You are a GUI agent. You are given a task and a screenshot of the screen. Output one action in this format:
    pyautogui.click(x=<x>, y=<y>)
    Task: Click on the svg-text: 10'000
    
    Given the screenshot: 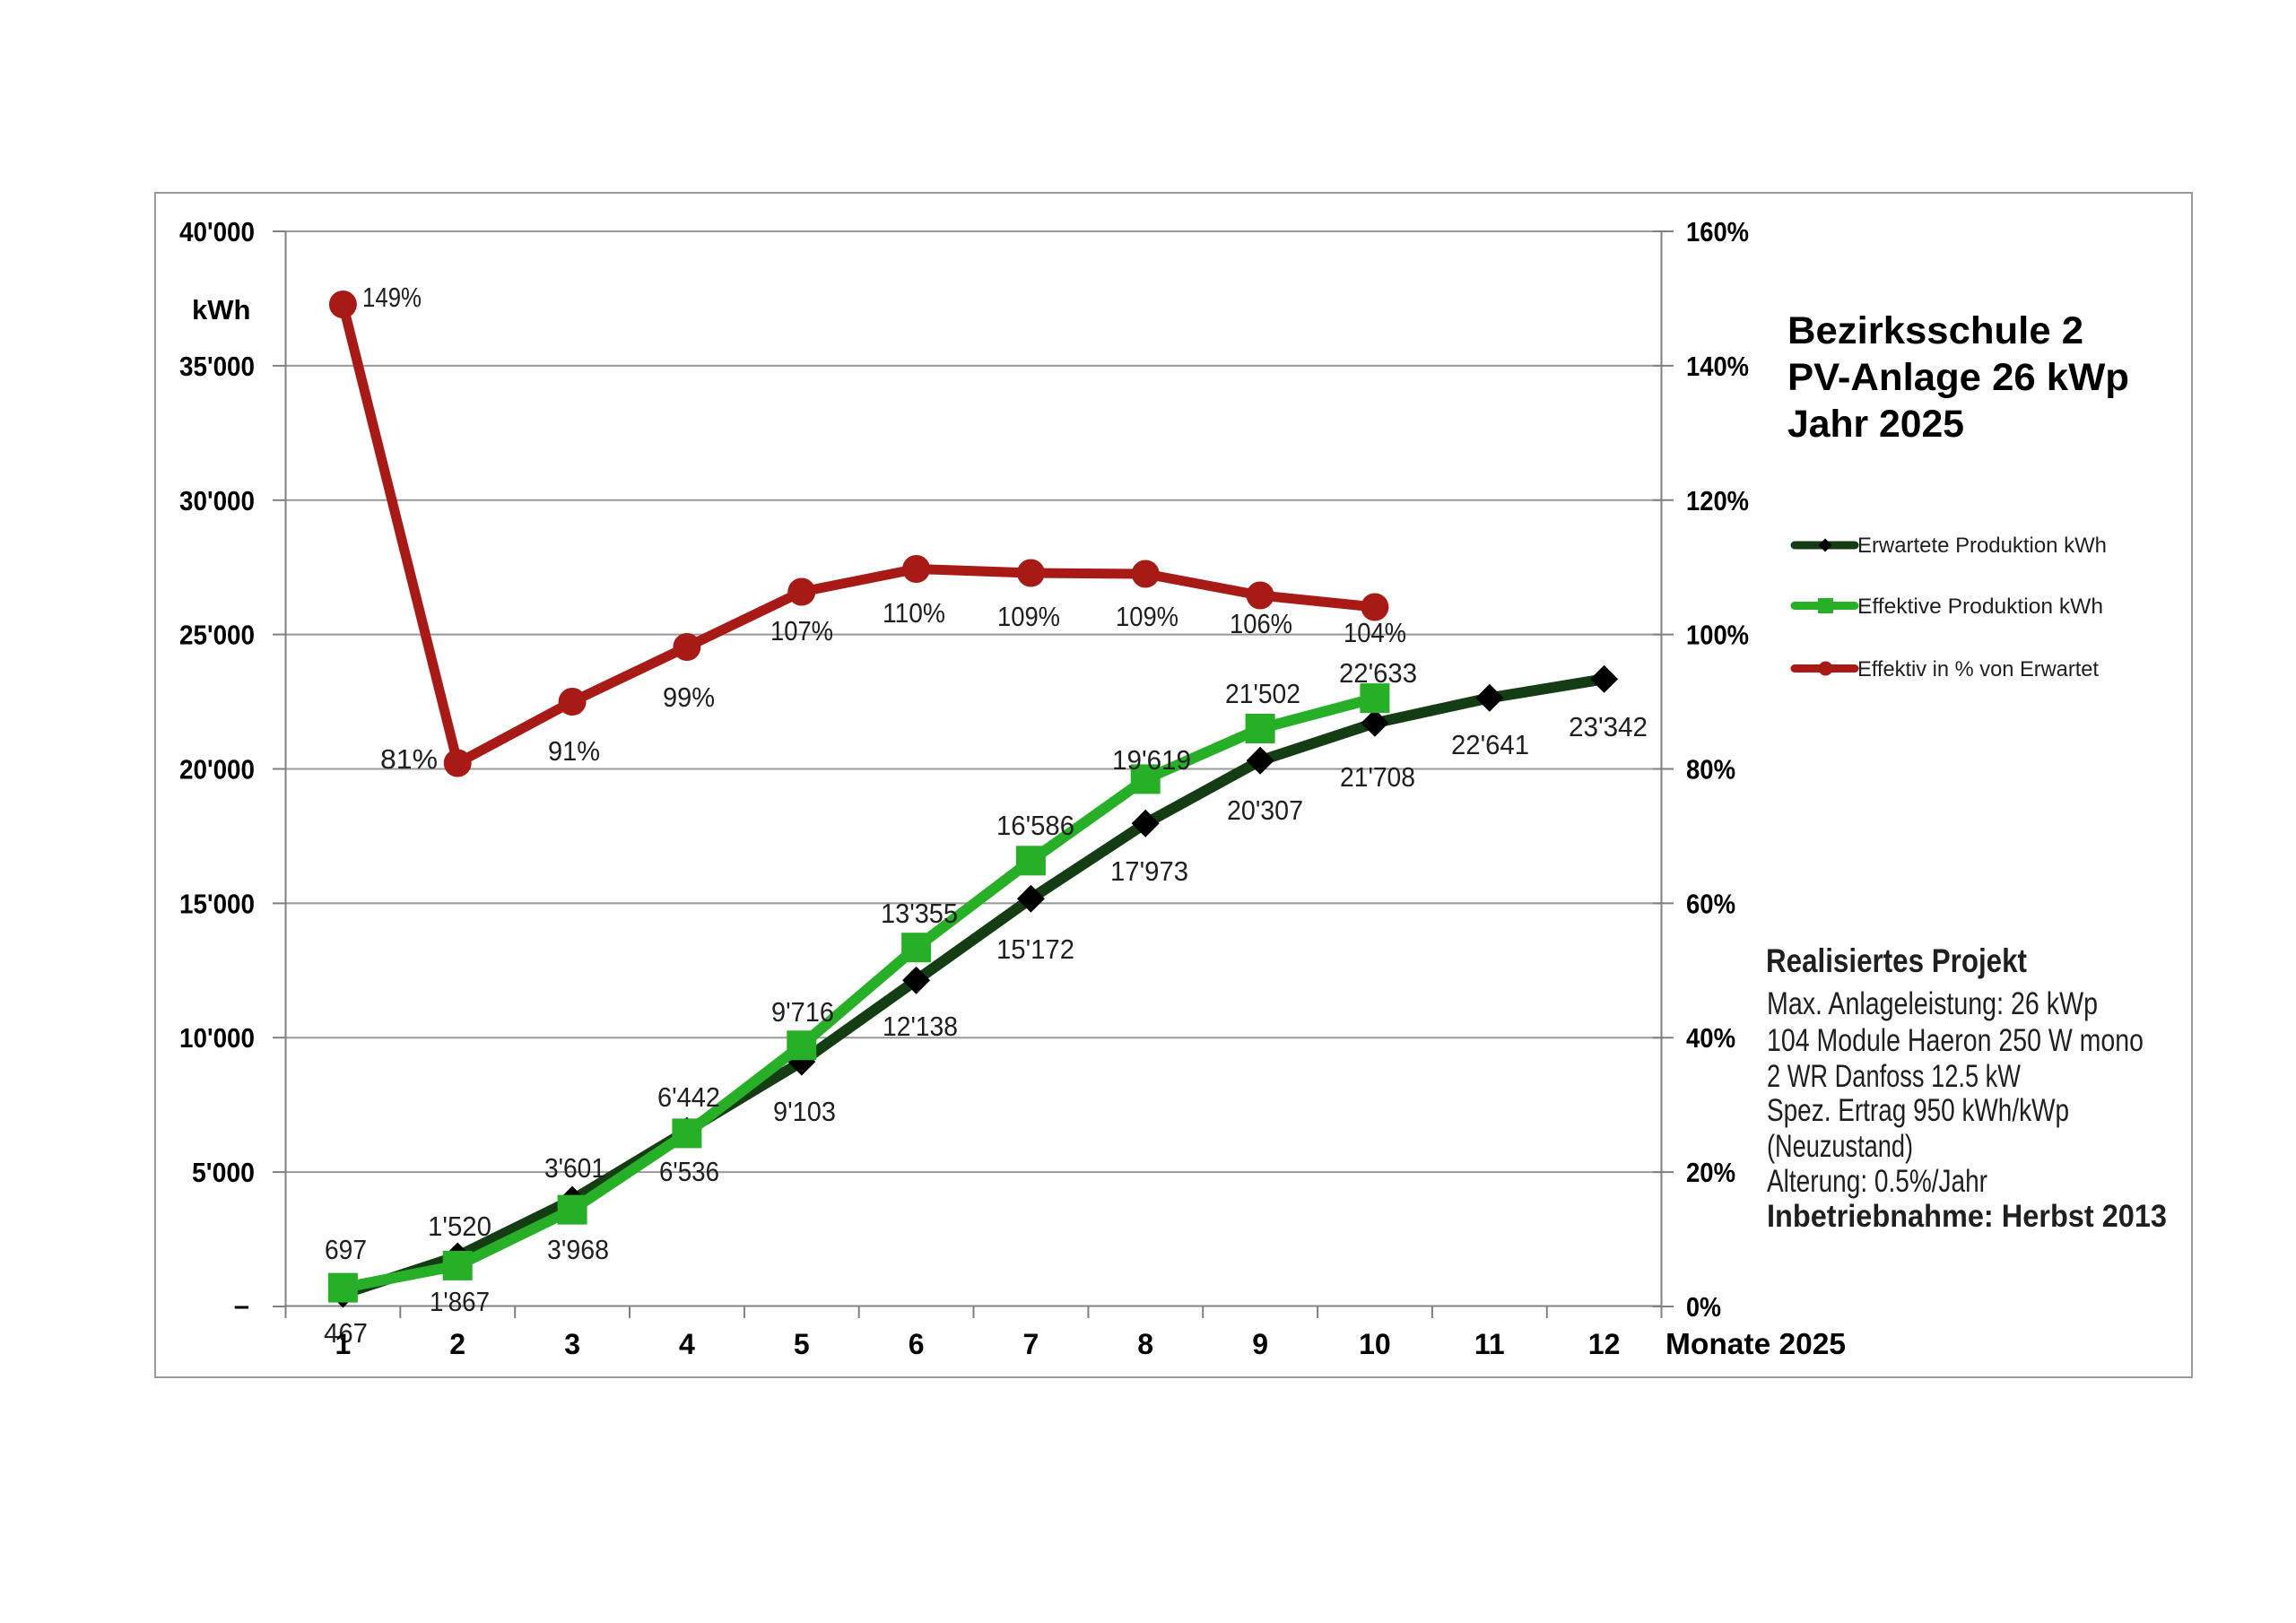 What is the action you would take?
    pyautogui.click(x=217, y=1038)
    